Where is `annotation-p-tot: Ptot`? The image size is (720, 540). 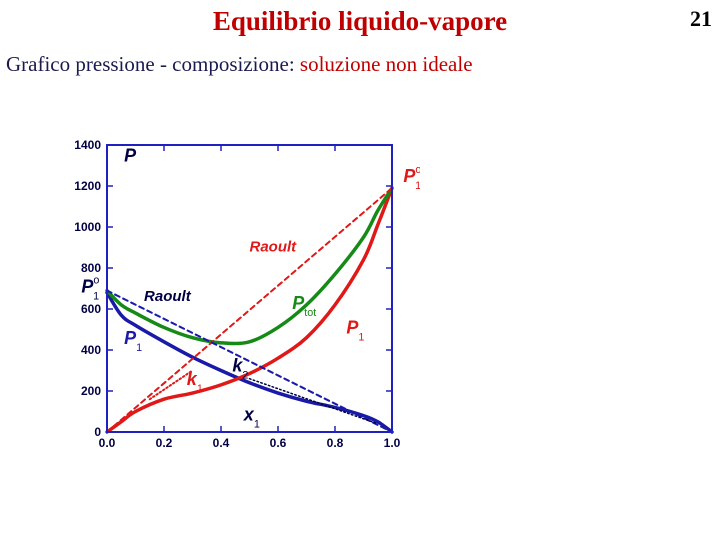 annotation-p-tot: Ptot is located at coordinates (304, 306).